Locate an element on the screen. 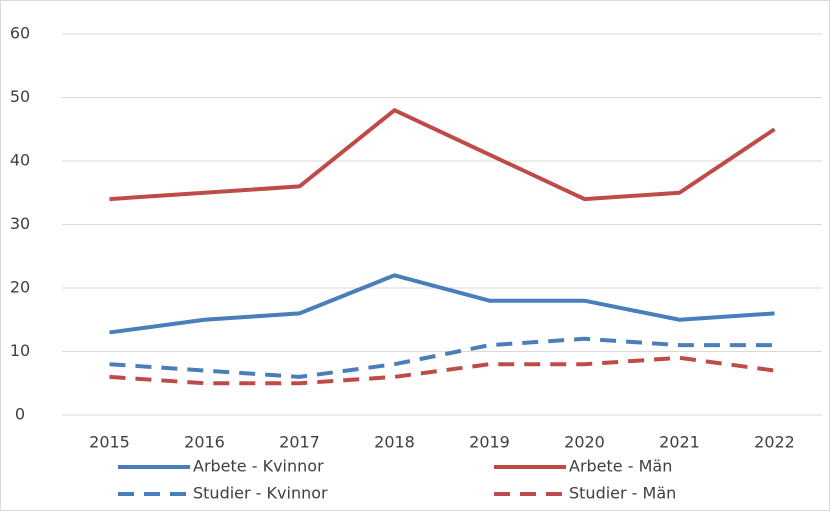 The width and height of the screenshot is (831, 512). y-tick-label: 20 is located at coordinates (20, 287).